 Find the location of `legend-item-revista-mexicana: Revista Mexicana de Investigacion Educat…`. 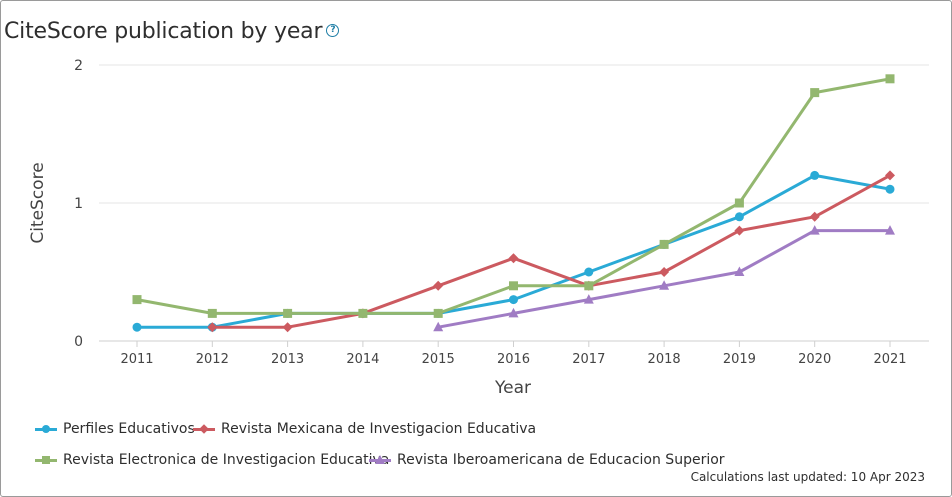

legend-item-revista-mexicana: Revista Mexicana de Investigacion Educat… is located at coordinates (364, 429).